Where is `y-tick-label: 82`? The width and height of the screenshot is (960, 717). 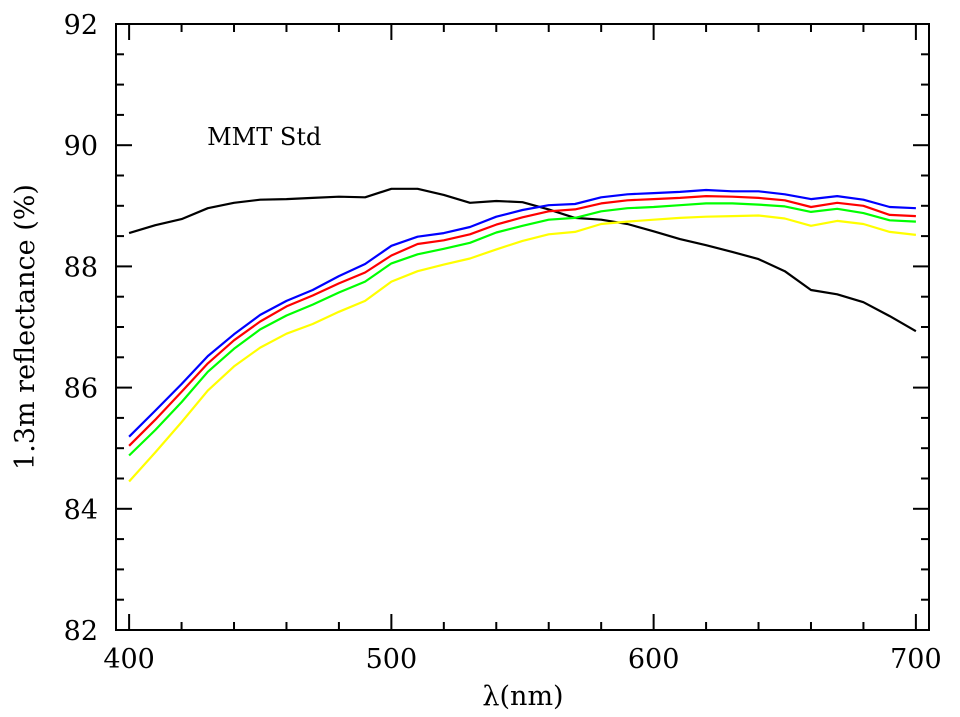 y-tick-label: 82 is located at coordinates (81, 631).